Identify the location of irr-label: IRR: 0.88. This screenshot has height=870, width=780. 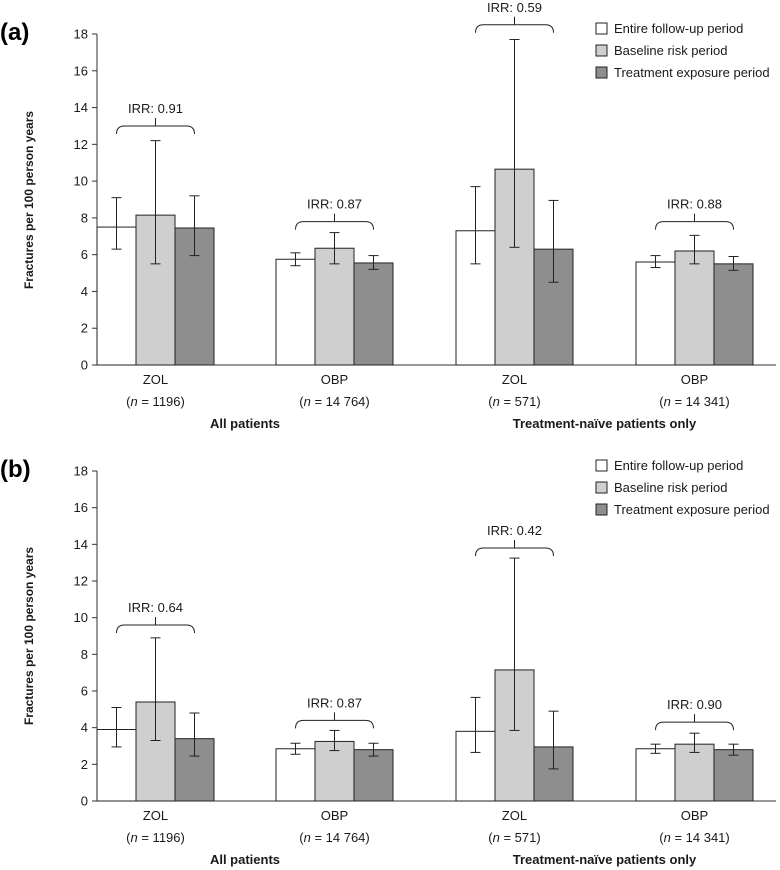
(694, 204).